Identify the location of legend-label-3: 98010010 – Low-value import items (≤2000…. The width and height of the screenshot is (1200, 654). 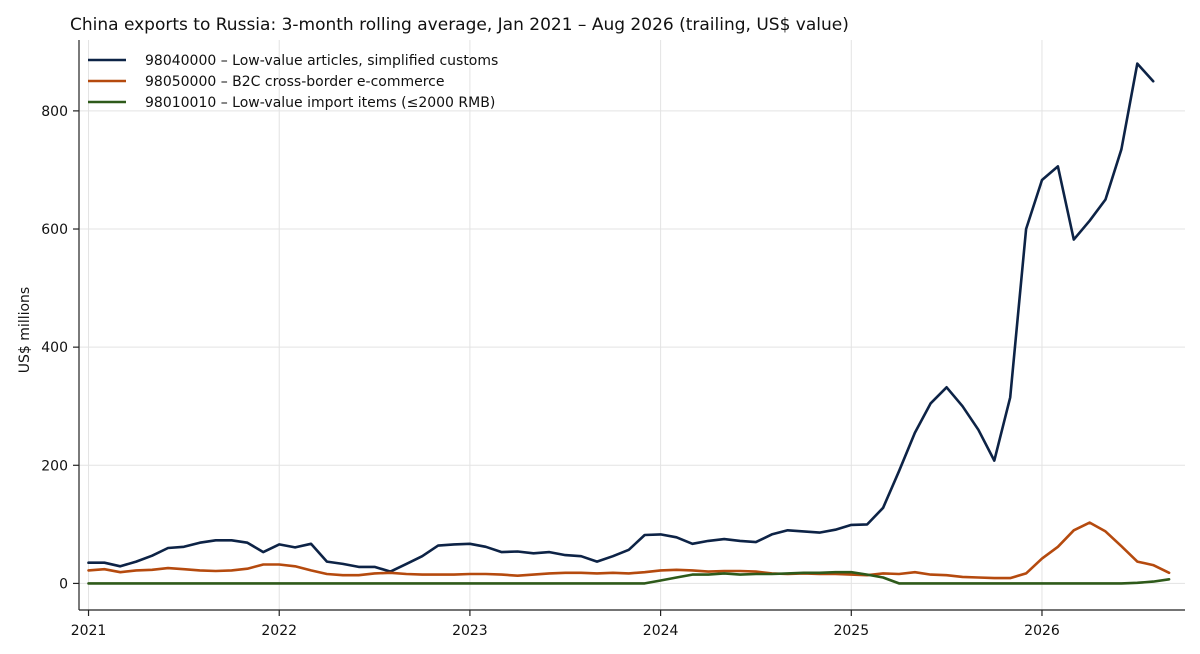
(320, 103).